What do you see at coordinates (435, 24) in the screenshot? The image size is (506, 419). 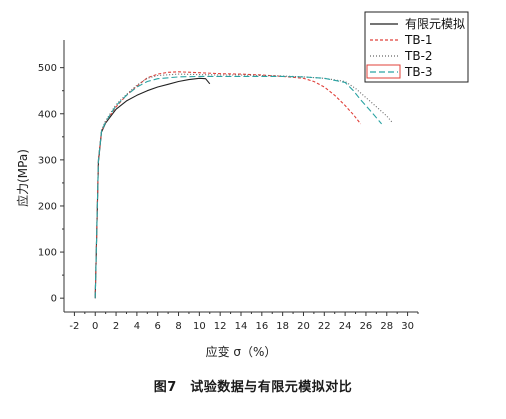 I see `legend-label-1: 有限元模拟` at bounding box center [435, 24].